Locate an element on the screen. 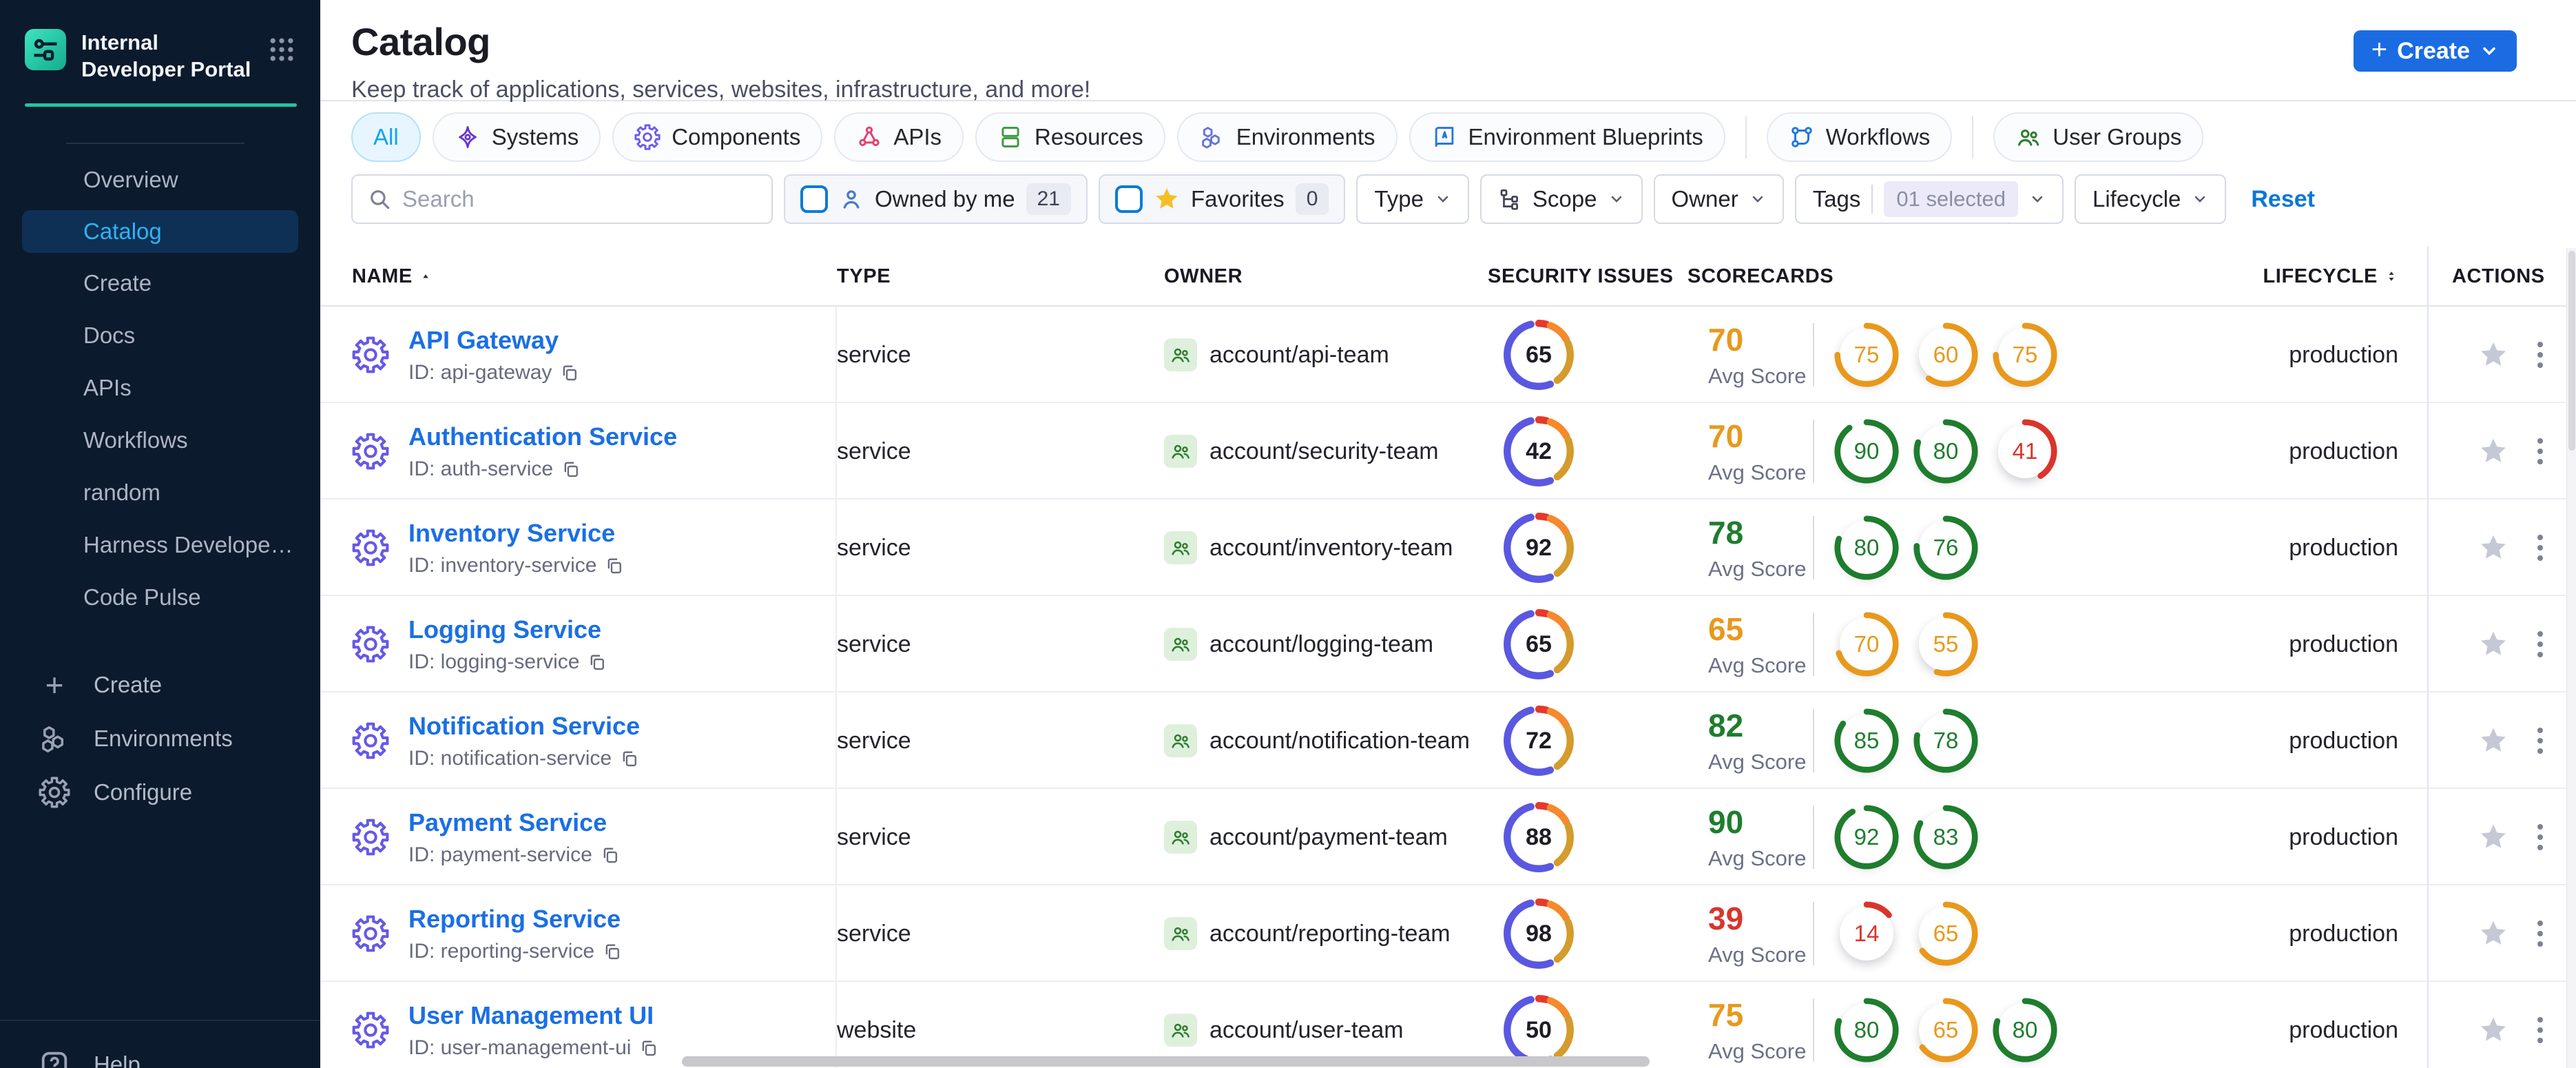 The width and height of the screenshot is (2576, 1068). avg-score-label: Avg Score is located at coordinates (1757, 376).